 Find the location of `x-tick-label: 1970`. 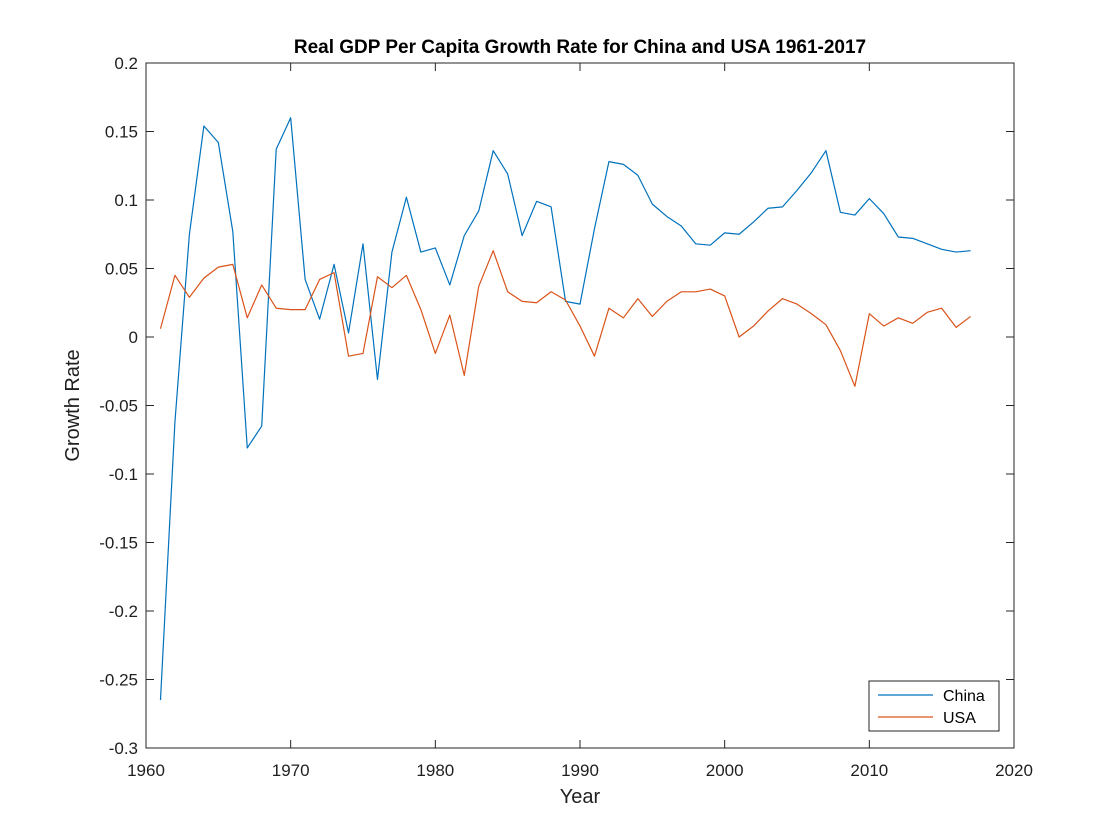

x-tick-label: 1970 is located at coordinates (291, 770).